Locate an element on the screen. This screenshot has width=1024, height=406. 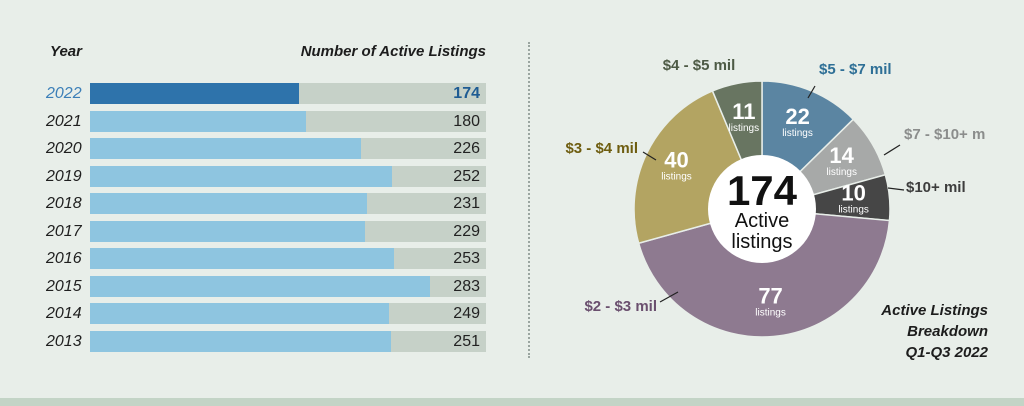
bar-year-label: 2018 is located at coordinates (64, 203).